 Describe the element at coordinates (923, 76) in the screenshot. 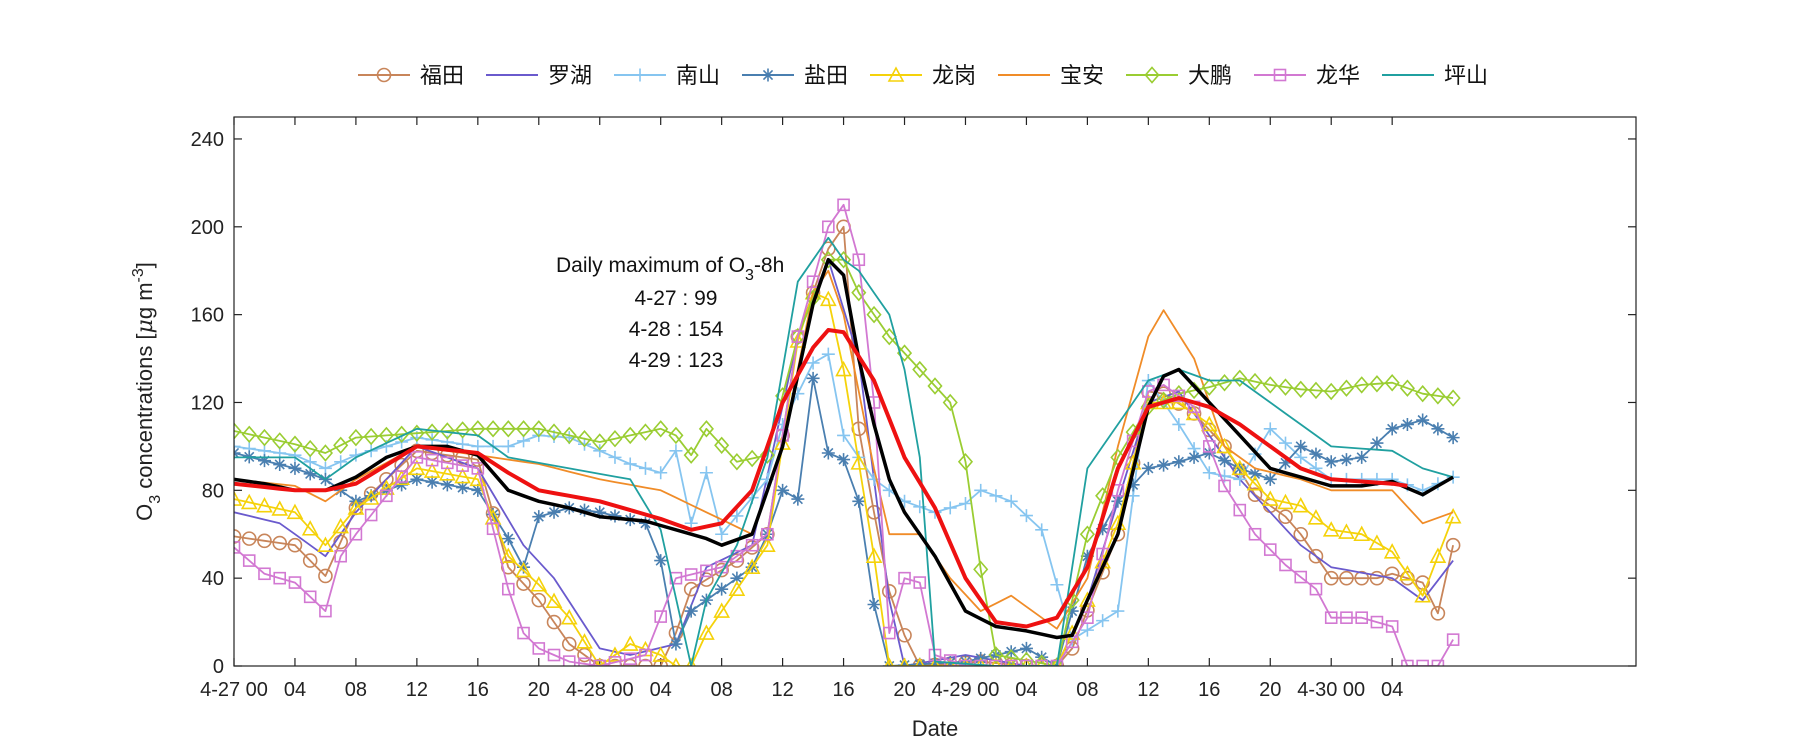

I see `legend: 福田 罗湖 南山 盐田 龙岗 宝安 大鹏 龙华 坪山` at that location.